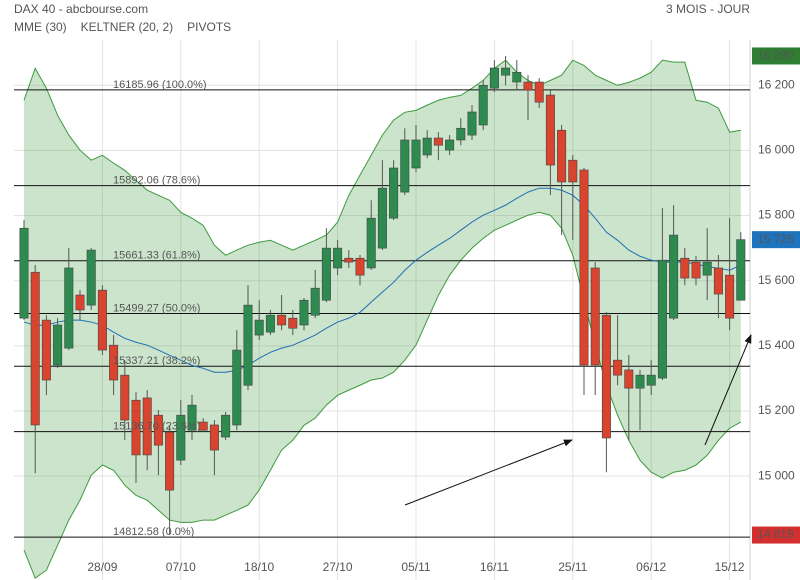 Image resolution: width=800 pixels, height=580 pixels. I want to click on x-tick-label: 27/10, so click(338, 567).